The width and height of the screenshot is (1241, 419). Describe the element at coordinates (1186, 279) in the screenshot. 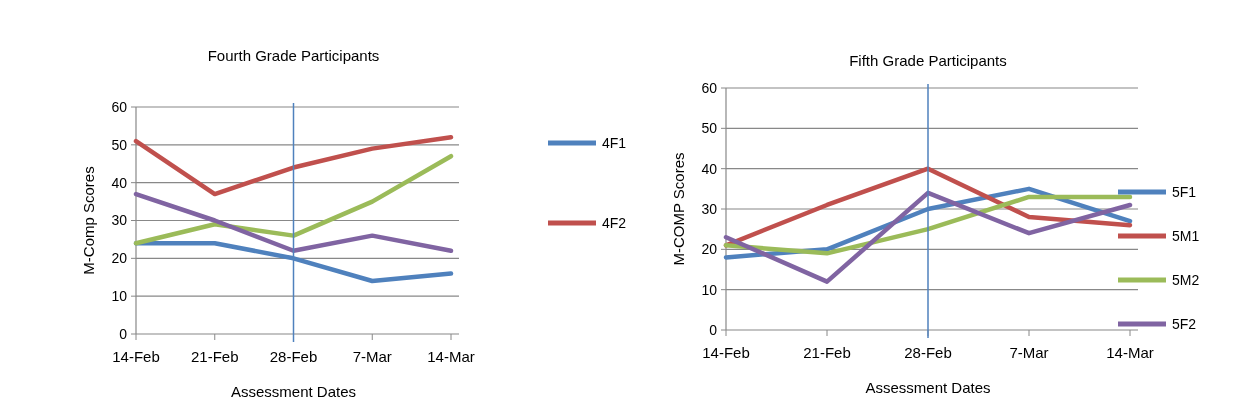

I see `legend-label: 5M2` at that location.